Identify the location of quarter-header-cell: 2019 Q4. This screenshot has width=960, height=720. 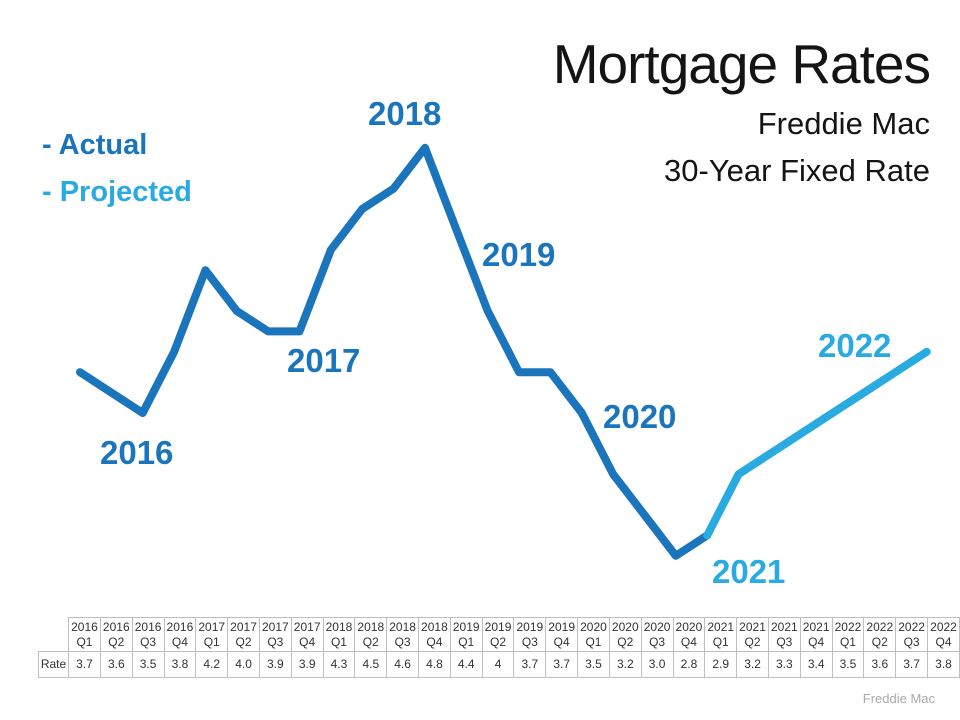
(562, 634).